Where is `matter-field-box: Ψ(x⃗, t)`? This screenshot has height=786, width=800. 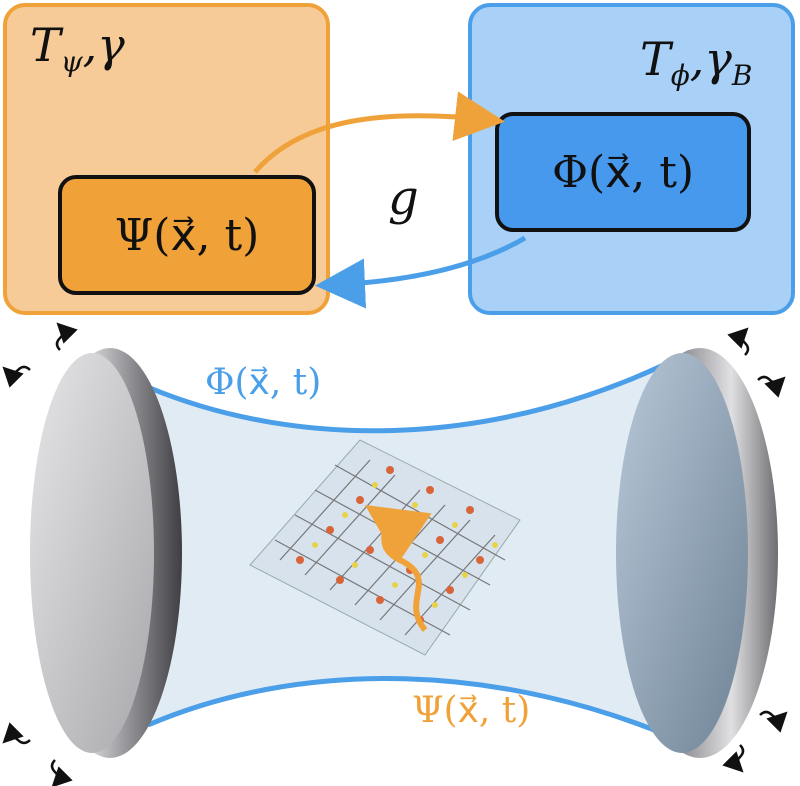 matter-field-box: Ψ(x⃗, t) is located at coordinates (187, 235).